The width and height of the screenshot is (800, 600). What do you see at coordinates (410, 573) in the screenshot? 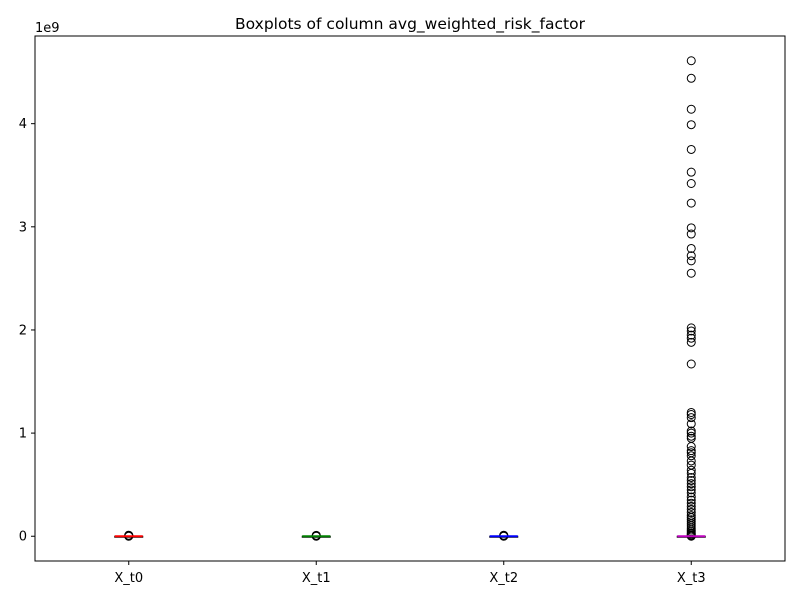
I see `x-axis: X_t0 X_t1 X_t2 X_t3` at bounding box center [410, 573].